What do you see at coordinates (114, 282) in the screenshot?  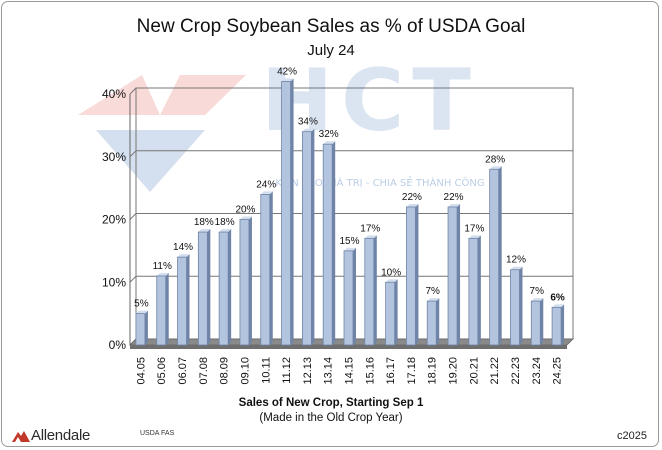 I see `y-tick-label: 10%` at bounding box center [114, 282].